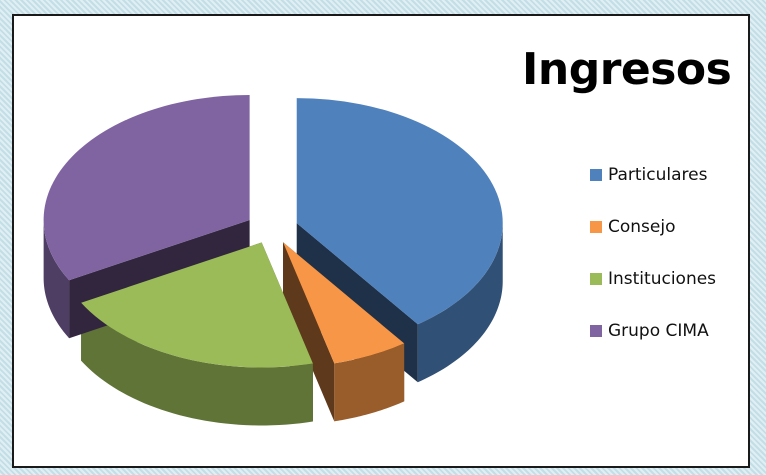 The width and height of the screenshot is (766, 475). I want to click on legend-item-consejo: Consejo, so click(653, 227).